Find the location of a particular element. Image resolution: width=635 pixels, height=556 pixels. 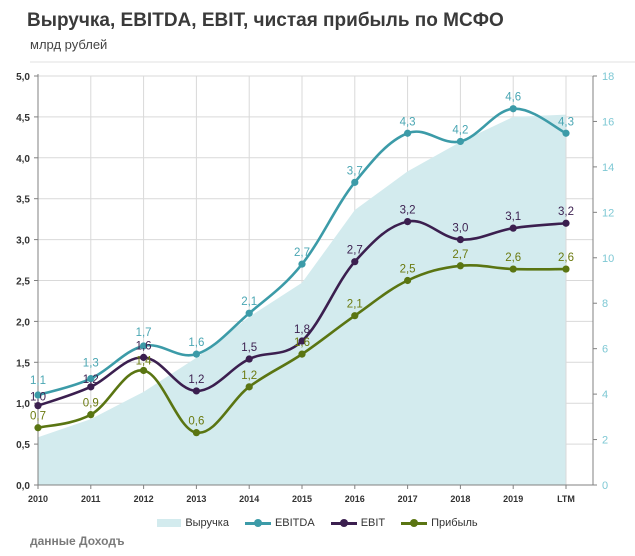

data-label-ebit: 1,5 is located at coordinates (249, 348).